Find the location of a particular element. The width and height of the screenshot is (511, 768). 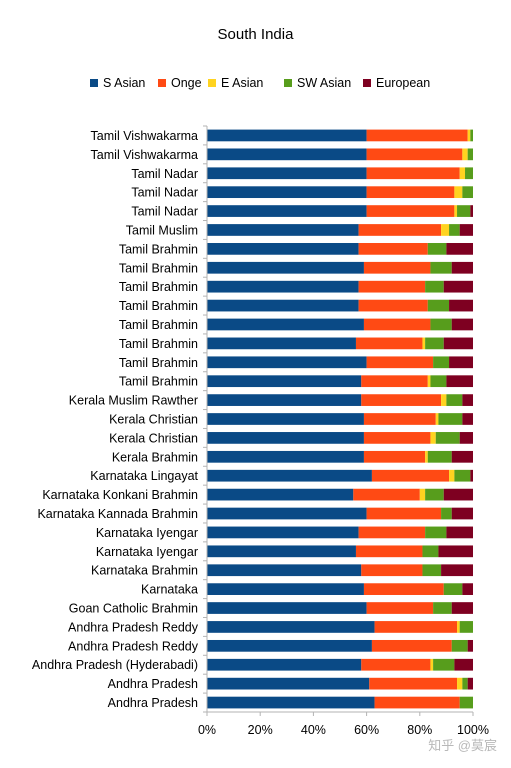

legend-item: SW Asian is located at coordinates (317, 83).